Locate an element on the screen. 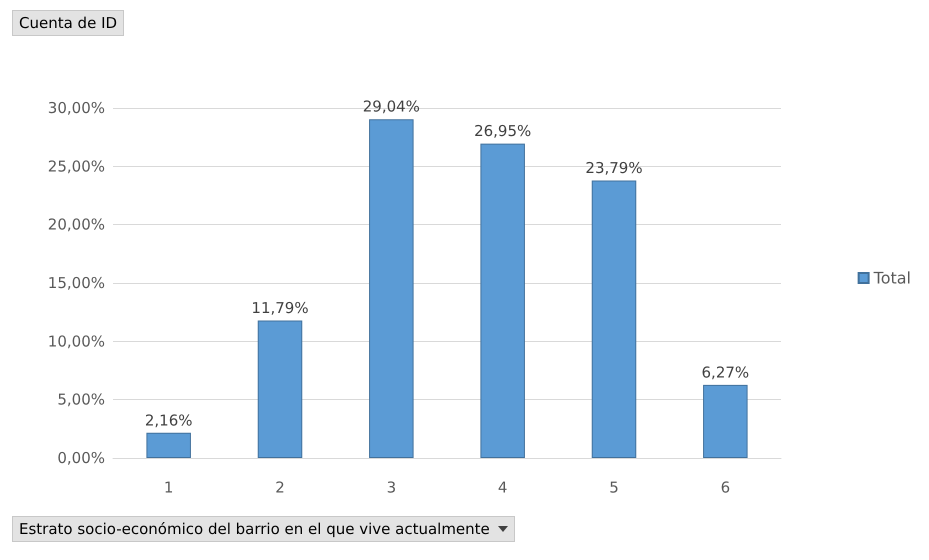  data-label: 29,04% is located at coordinates (391, 107).